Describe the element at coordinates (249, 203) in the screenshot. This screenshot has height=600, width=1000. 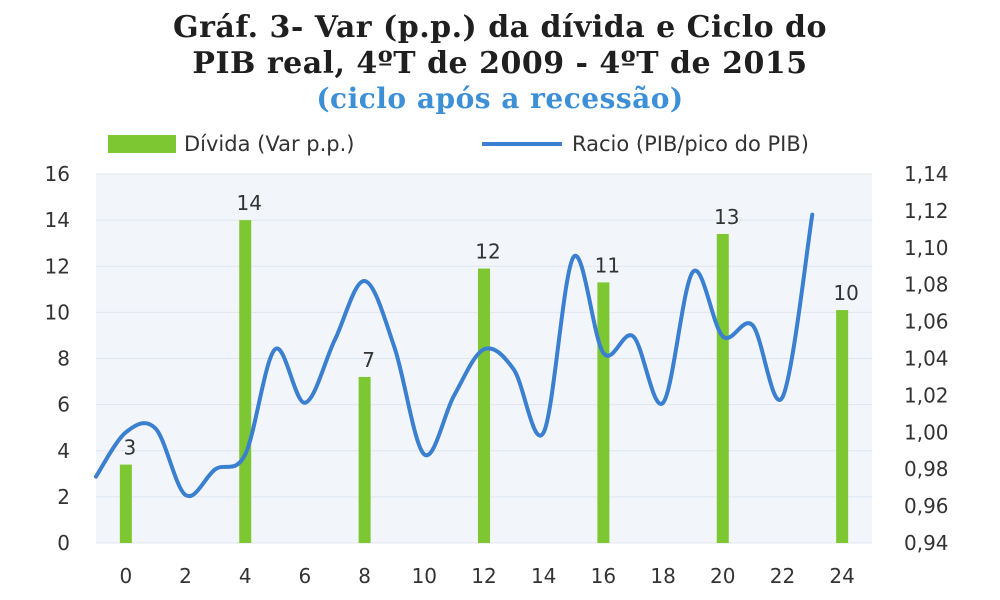
I see `bar-data-label: 14` at that location.